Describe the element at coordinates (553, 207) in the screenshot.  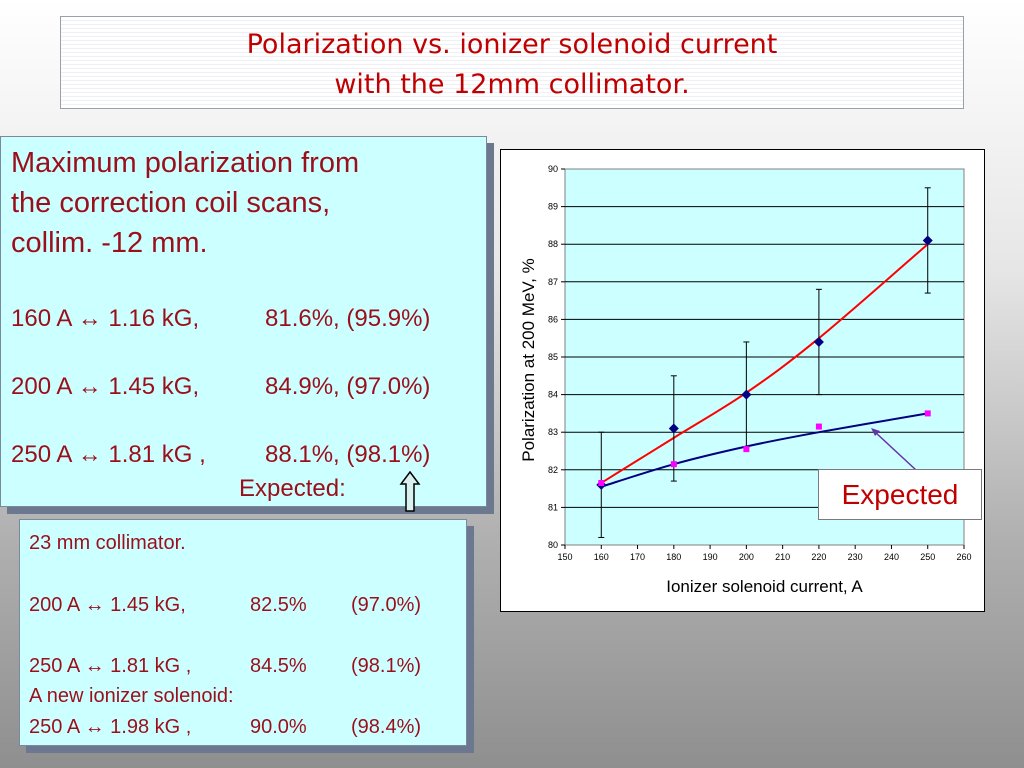
I see `y-tick-label: 89` at that location.